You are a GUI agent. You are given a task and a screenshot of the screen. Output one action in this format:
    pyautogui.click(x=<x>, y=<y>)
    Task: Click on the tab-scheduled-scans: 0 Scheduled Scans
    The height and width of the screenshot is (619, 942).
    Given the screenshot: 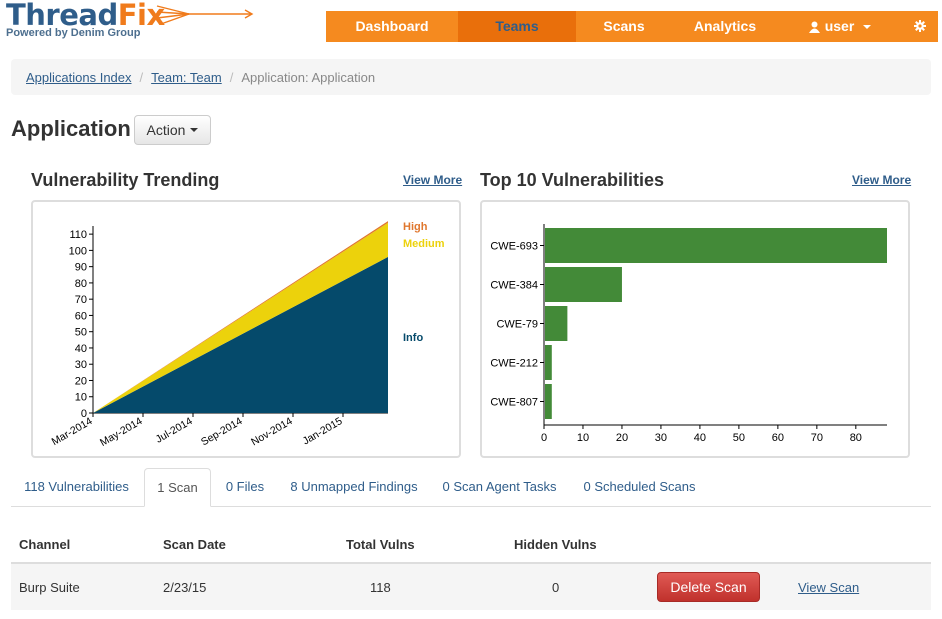 What is the action you would take?
    pyautogui.click(x=639, y=486)
    